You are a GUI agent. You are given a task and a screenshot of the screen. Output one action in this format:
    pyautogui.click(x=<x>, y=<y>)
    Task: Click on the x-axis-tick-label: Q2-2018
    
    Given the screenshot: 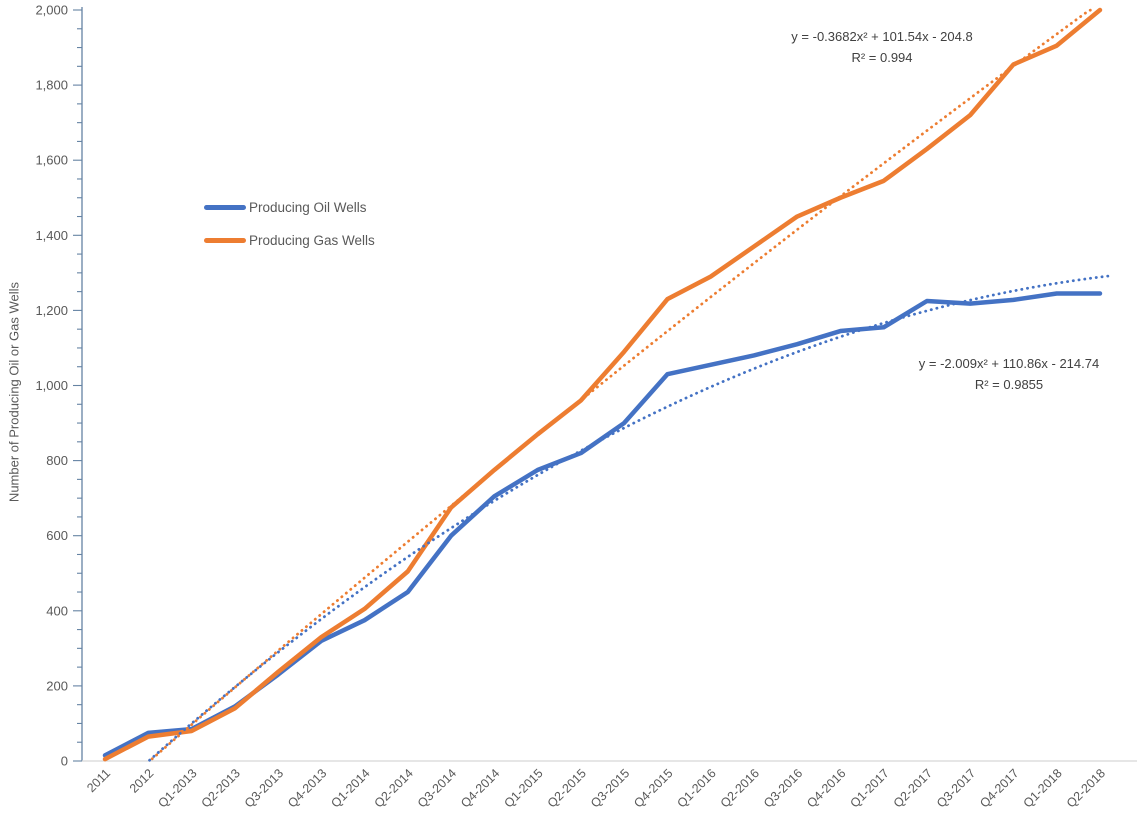 What is the action you would take?
    pyautogui.click(x=1086, y=788)
    